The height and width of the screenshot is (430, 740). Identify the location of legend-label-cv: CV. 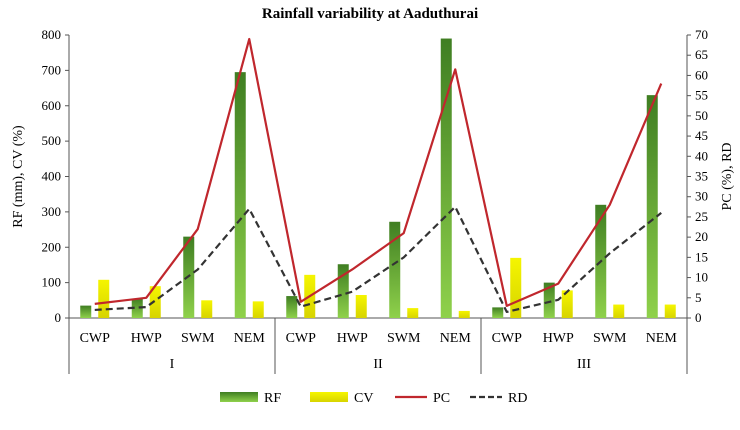
(363, 398).